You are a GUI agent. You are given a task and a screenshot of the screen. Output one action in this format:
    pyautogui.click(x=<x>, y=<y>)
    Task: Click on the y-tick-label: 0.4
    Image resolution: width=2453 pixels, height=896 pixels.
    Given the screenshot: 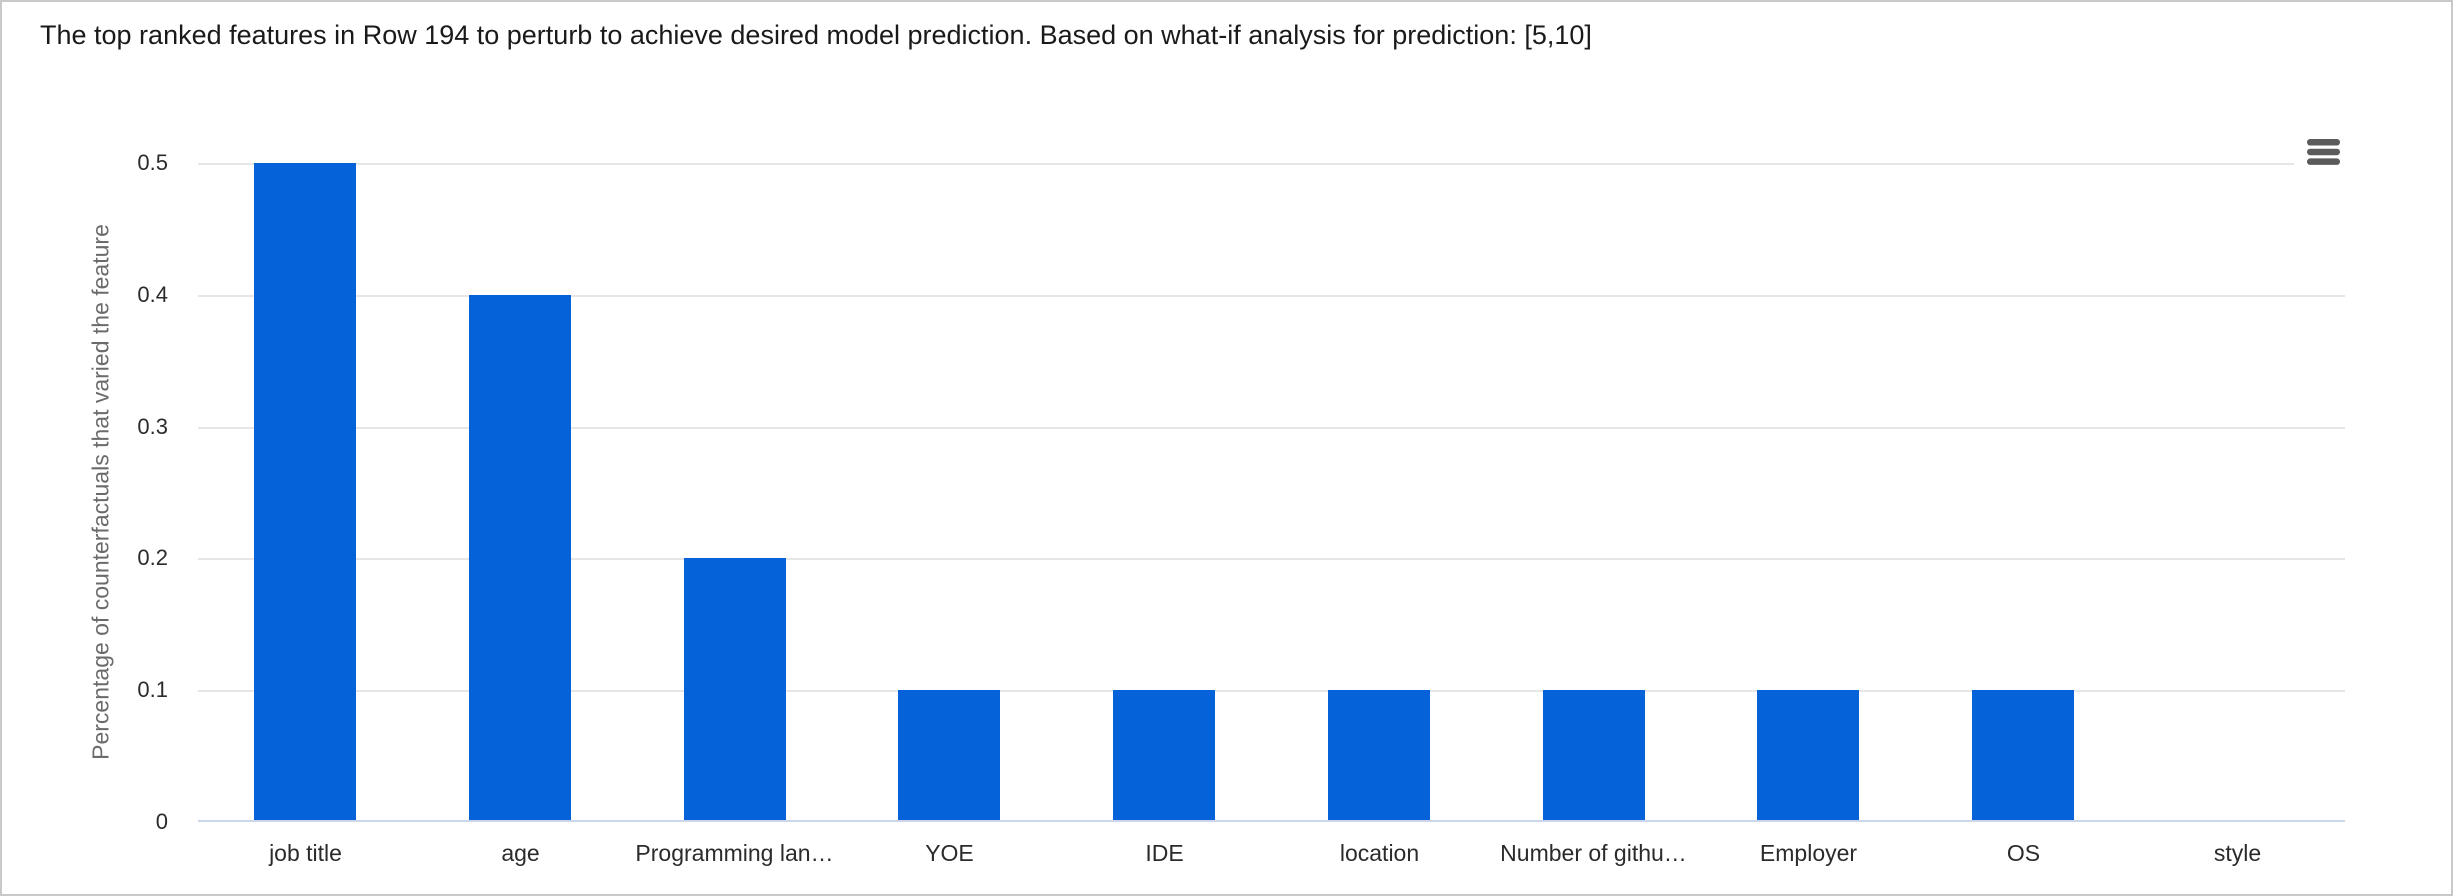 What is the action you would take?
    pyautogui.click(x=152, y=294)
    